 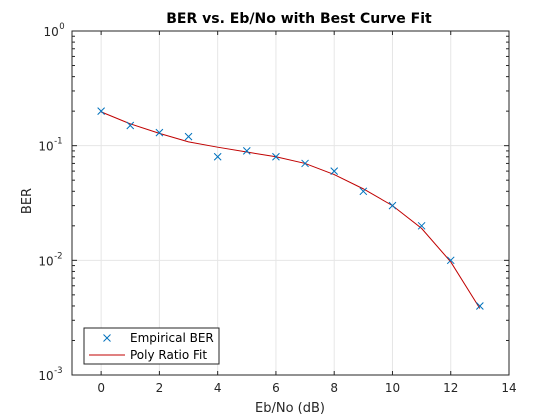 What do you see at coordinates (450, 388) in the screenshot?
I see `x-tick-label: 12` at bounding box center [450, 388].